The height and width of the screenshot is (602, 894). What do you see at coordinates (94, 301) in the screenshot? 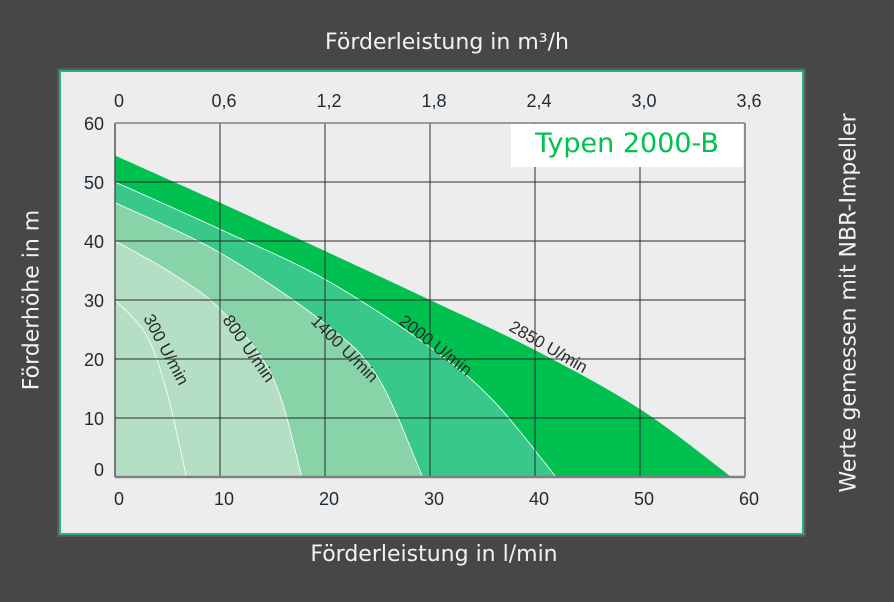
I see `y-tick-label: 30` at bounding box center [94, 301].